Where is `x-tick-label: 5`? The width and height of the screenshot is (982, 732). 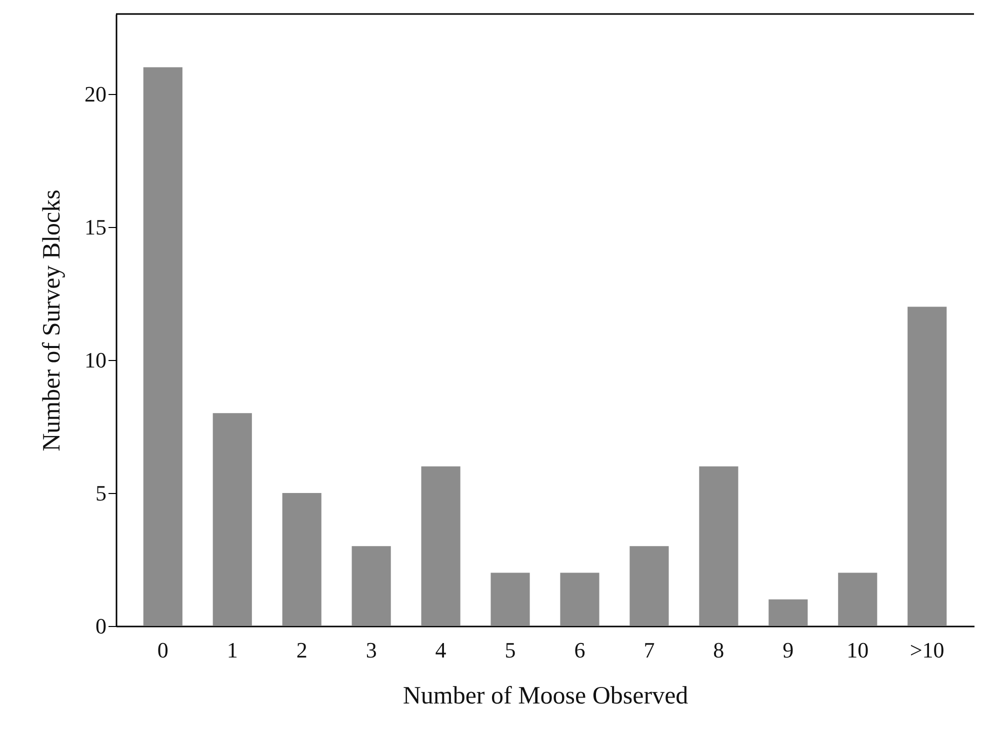 x-tick-label: 5 is located at coordinates (510, 650).